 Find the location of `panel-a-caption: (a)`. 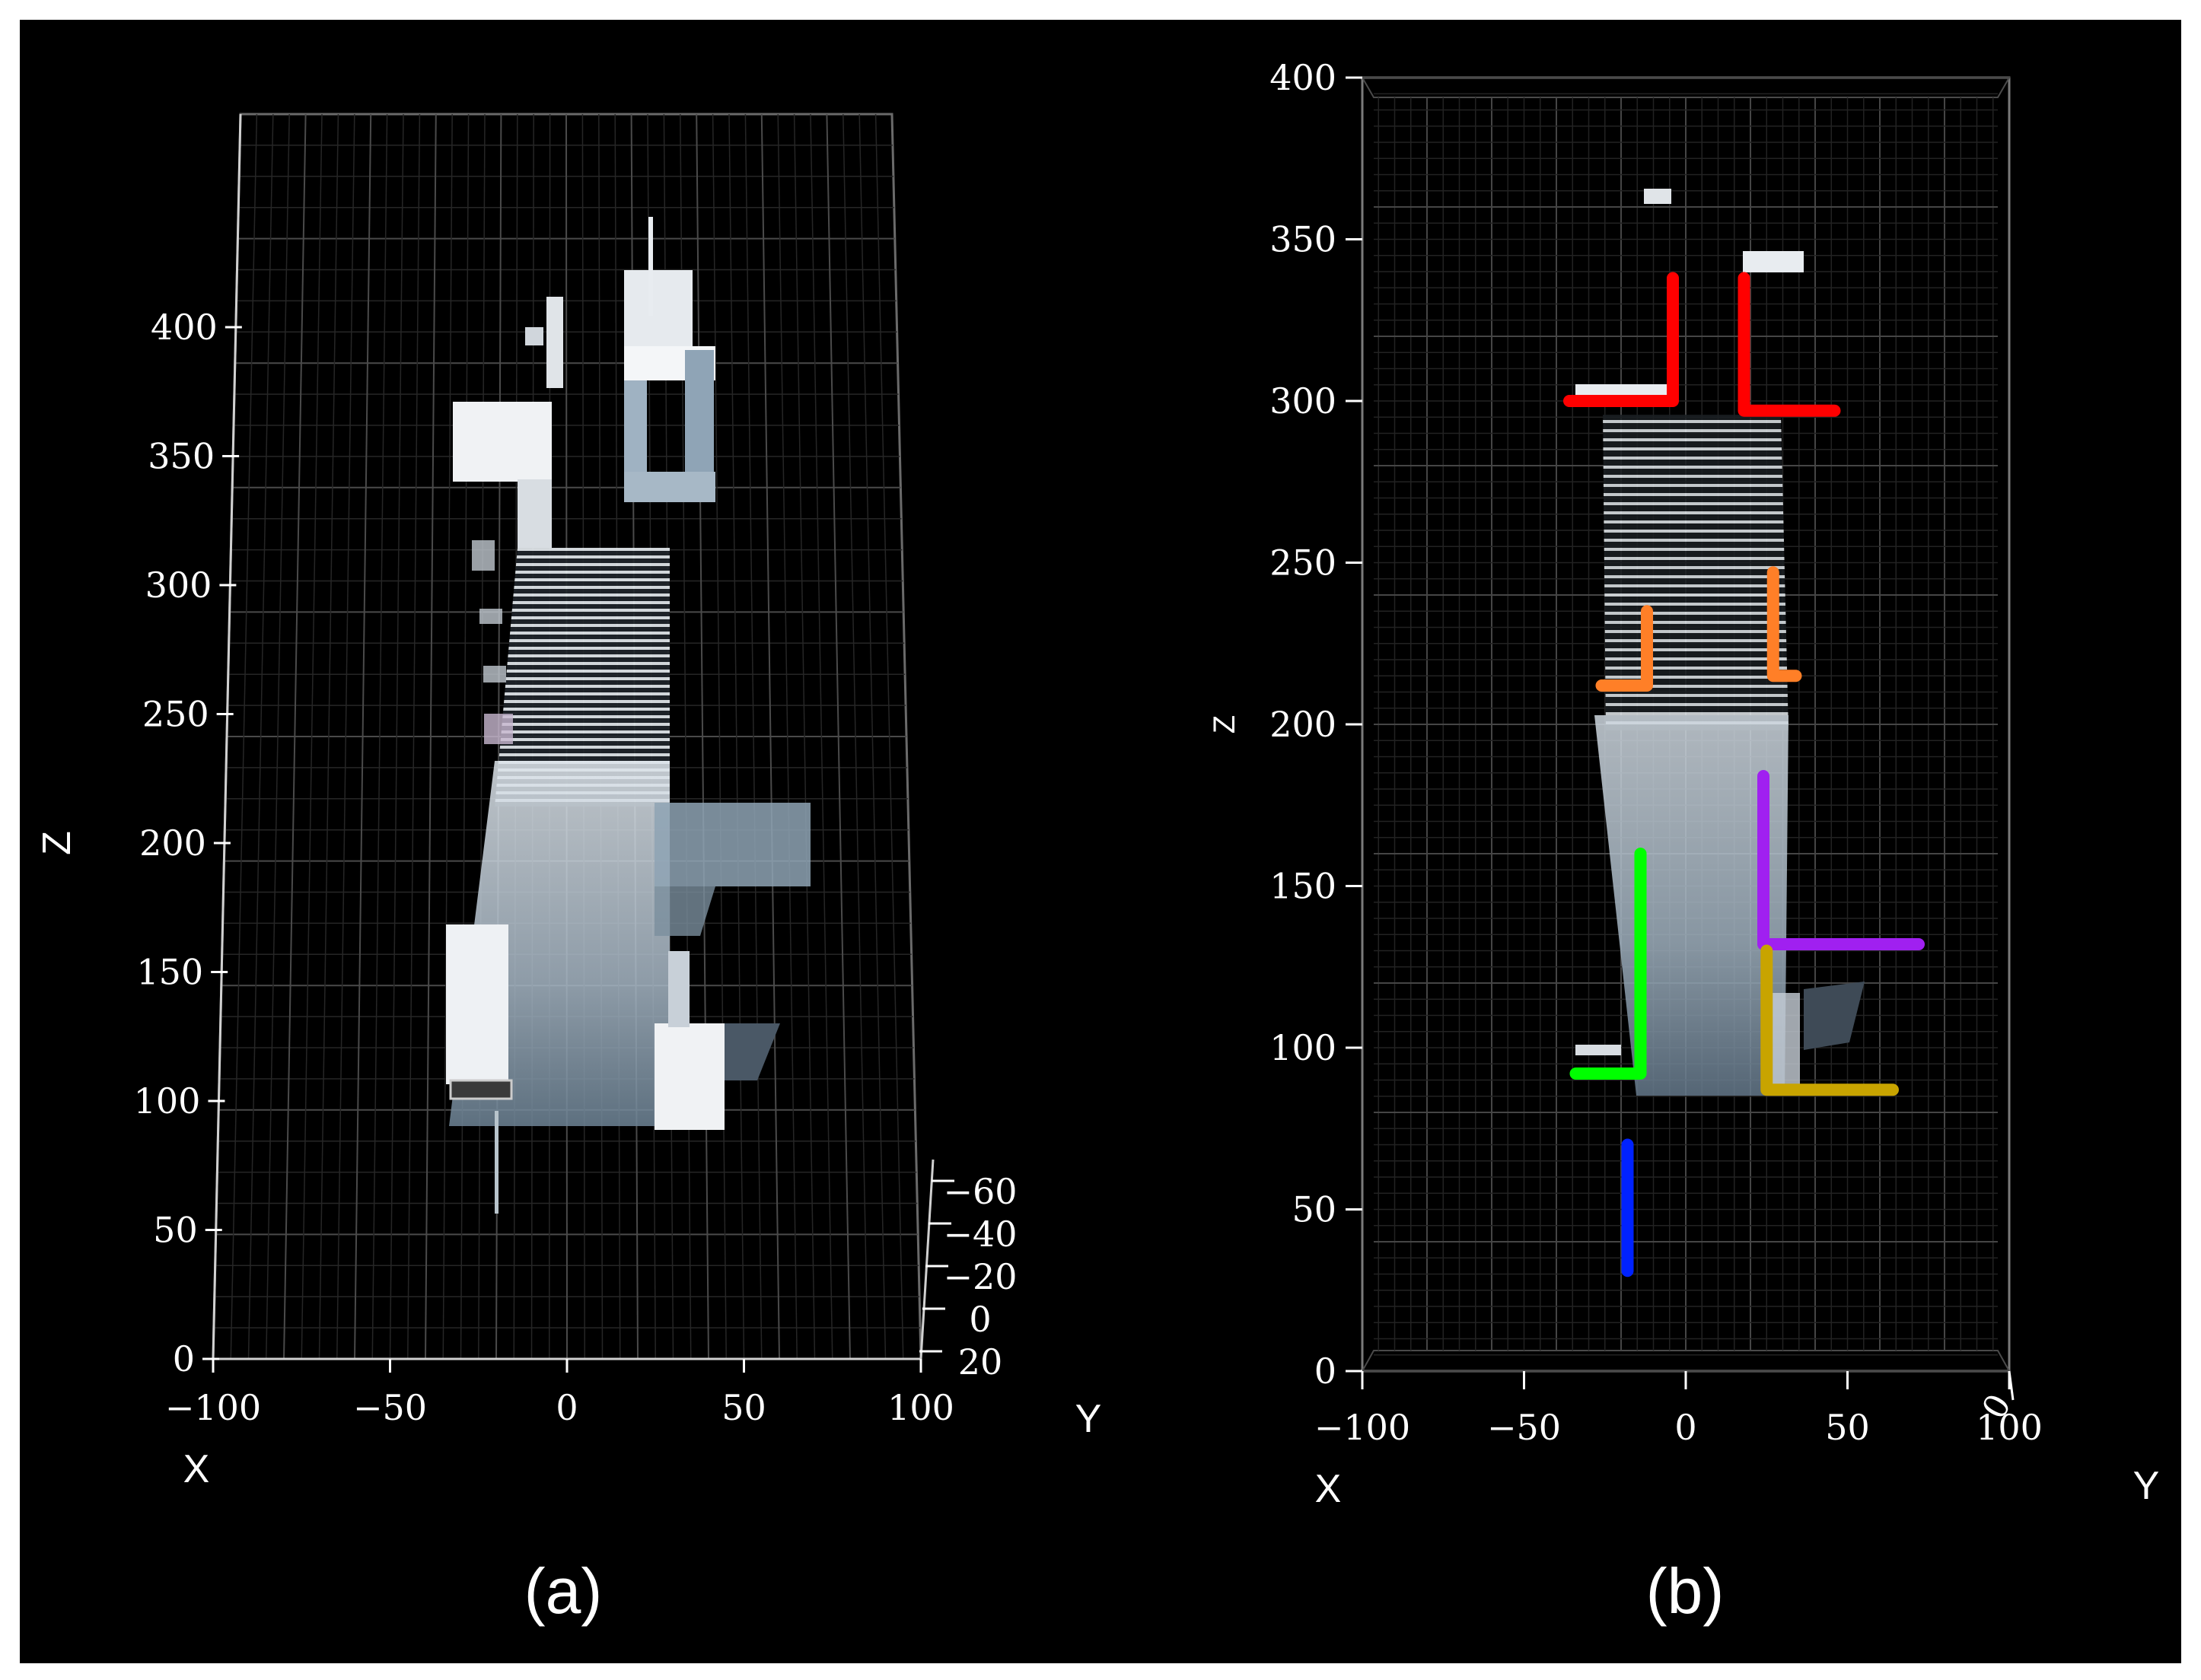

panel-a-caption: (a) is located at coordinates (563, 1591).